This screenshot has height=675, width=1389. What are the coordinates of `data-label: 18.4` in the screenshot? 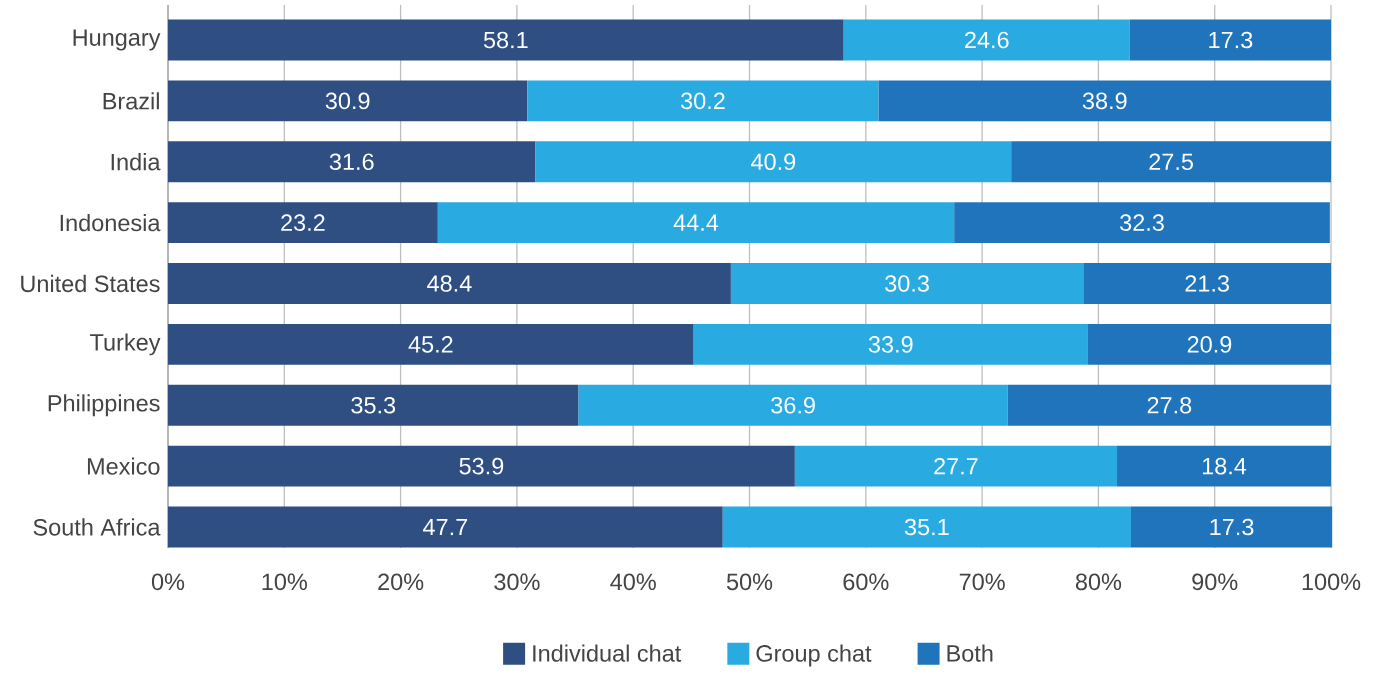 It's located at (1224, 466).